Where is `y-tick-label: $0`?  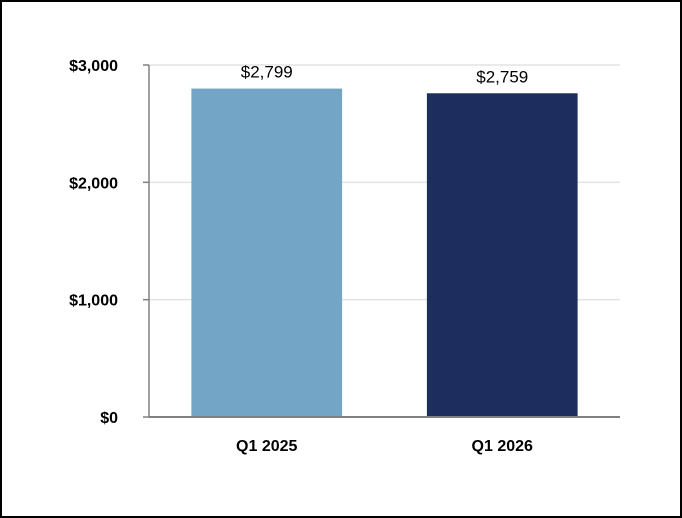 y-tick-label: $0 is located at coordinates (109, 418).